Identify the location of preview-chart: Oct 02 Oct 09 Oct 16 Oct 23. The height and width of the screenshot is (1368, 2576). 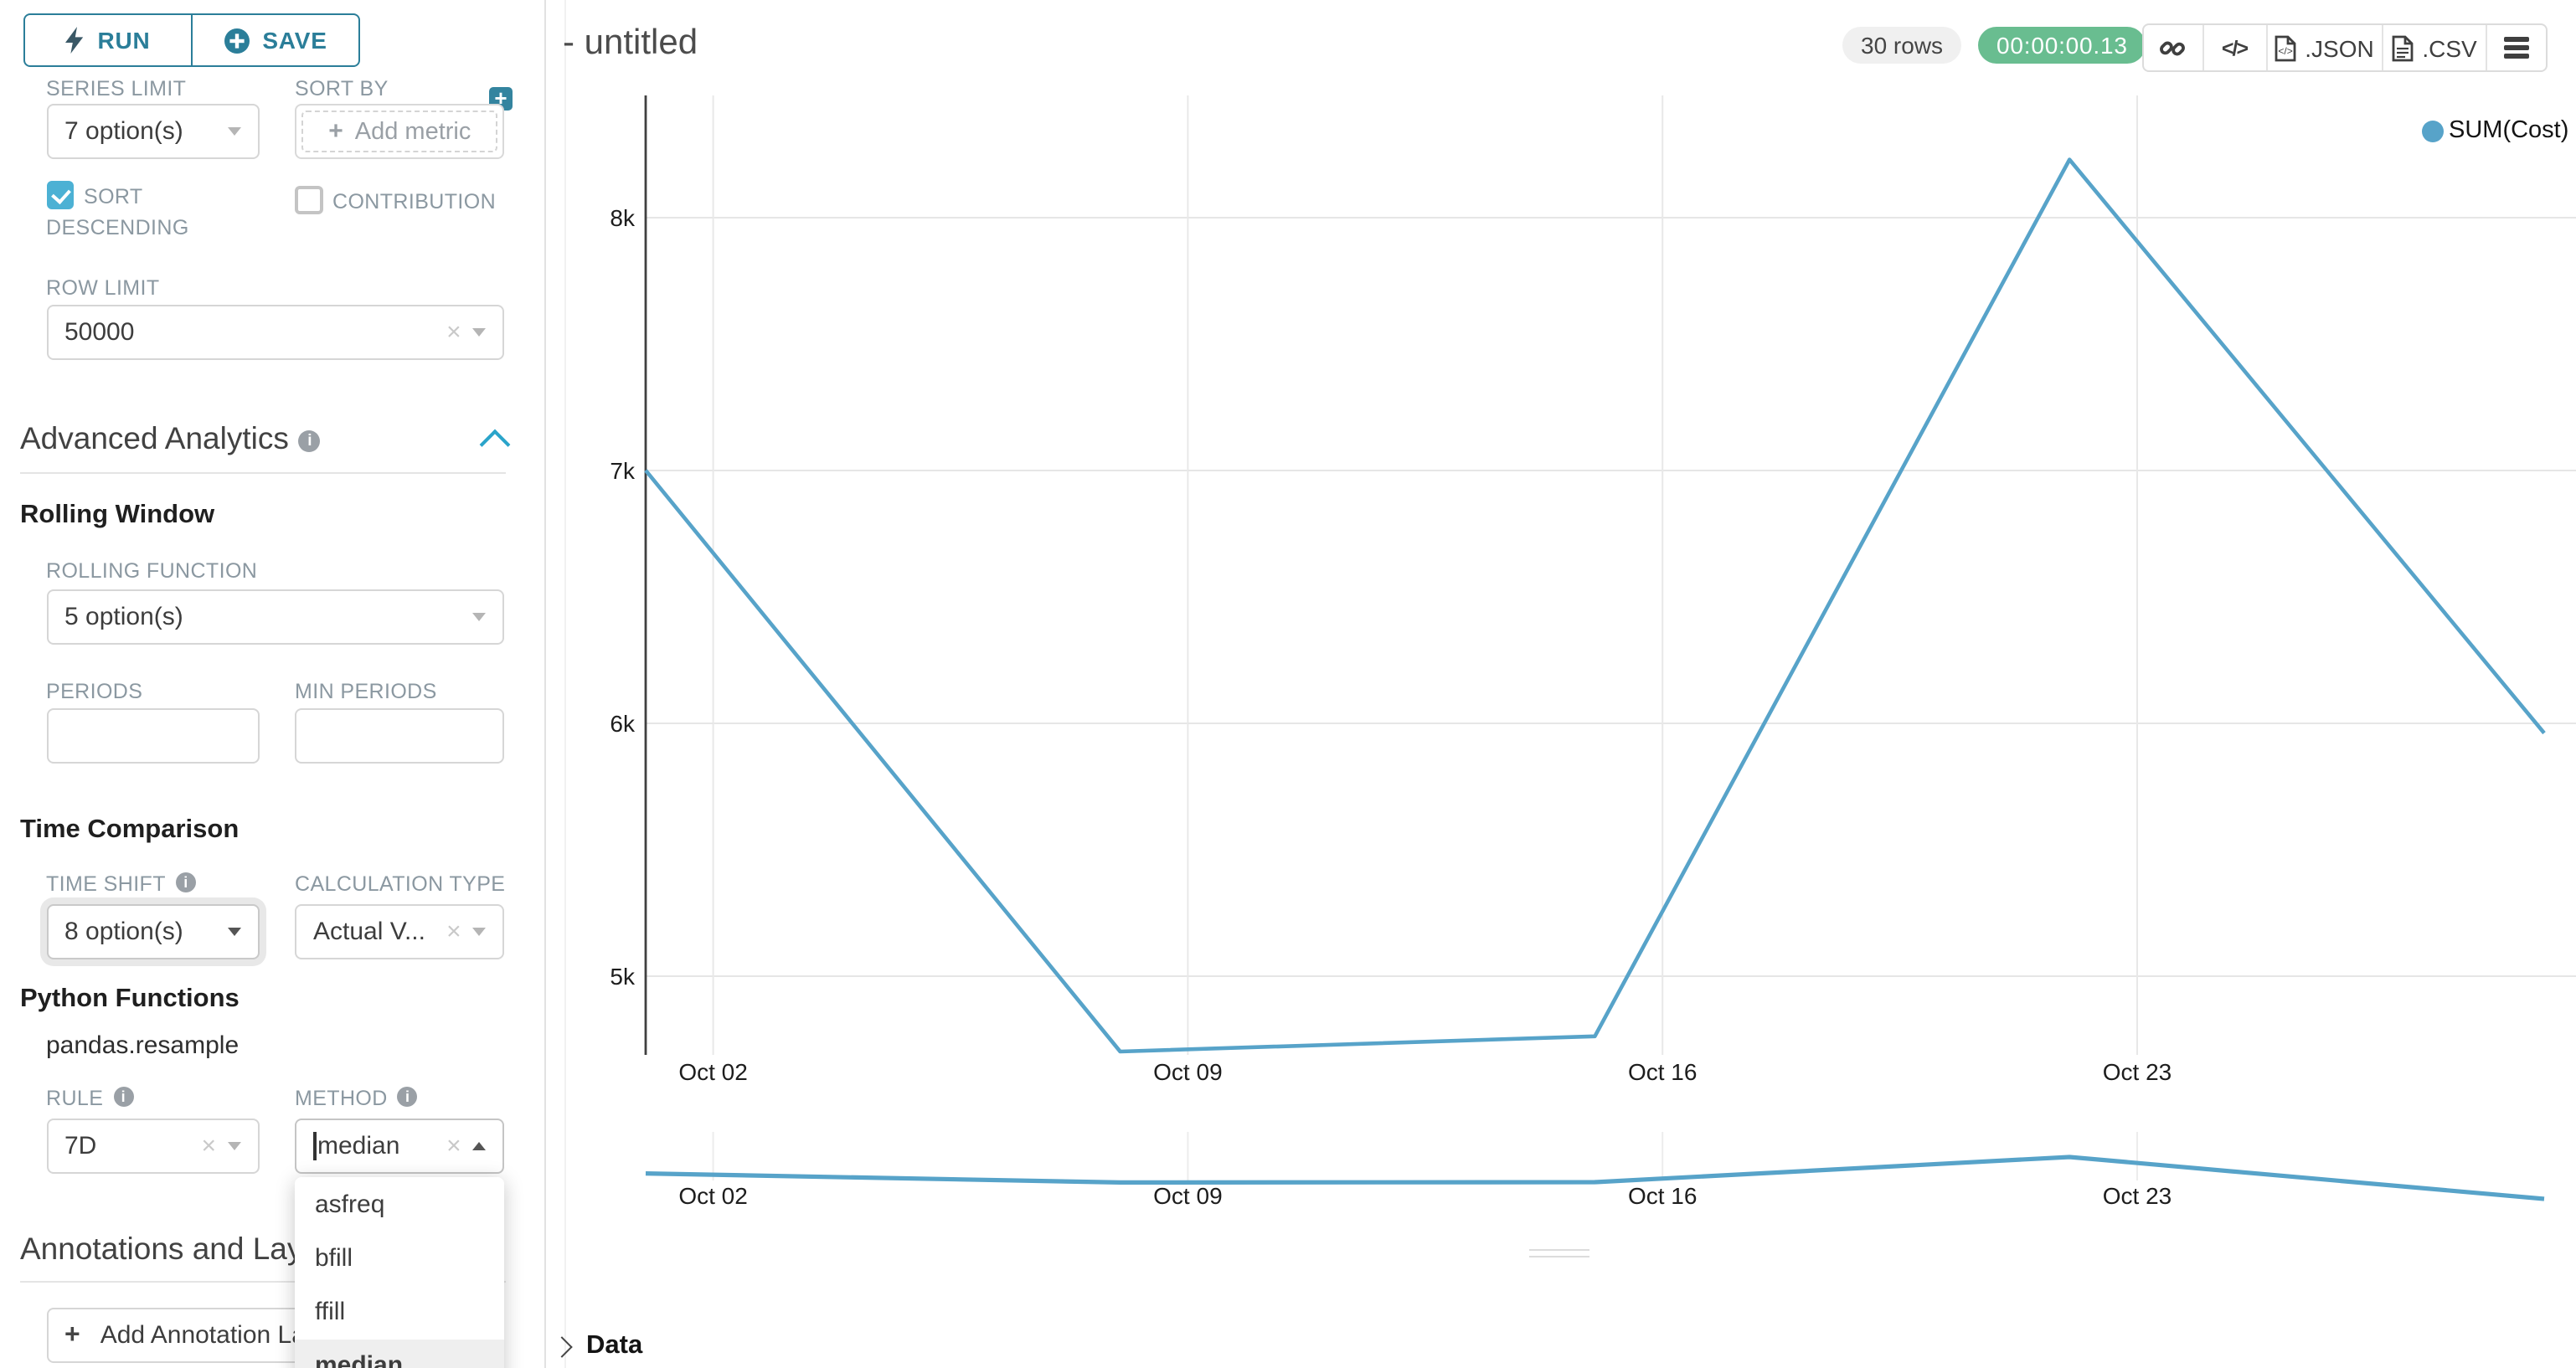
(1564, 1170).